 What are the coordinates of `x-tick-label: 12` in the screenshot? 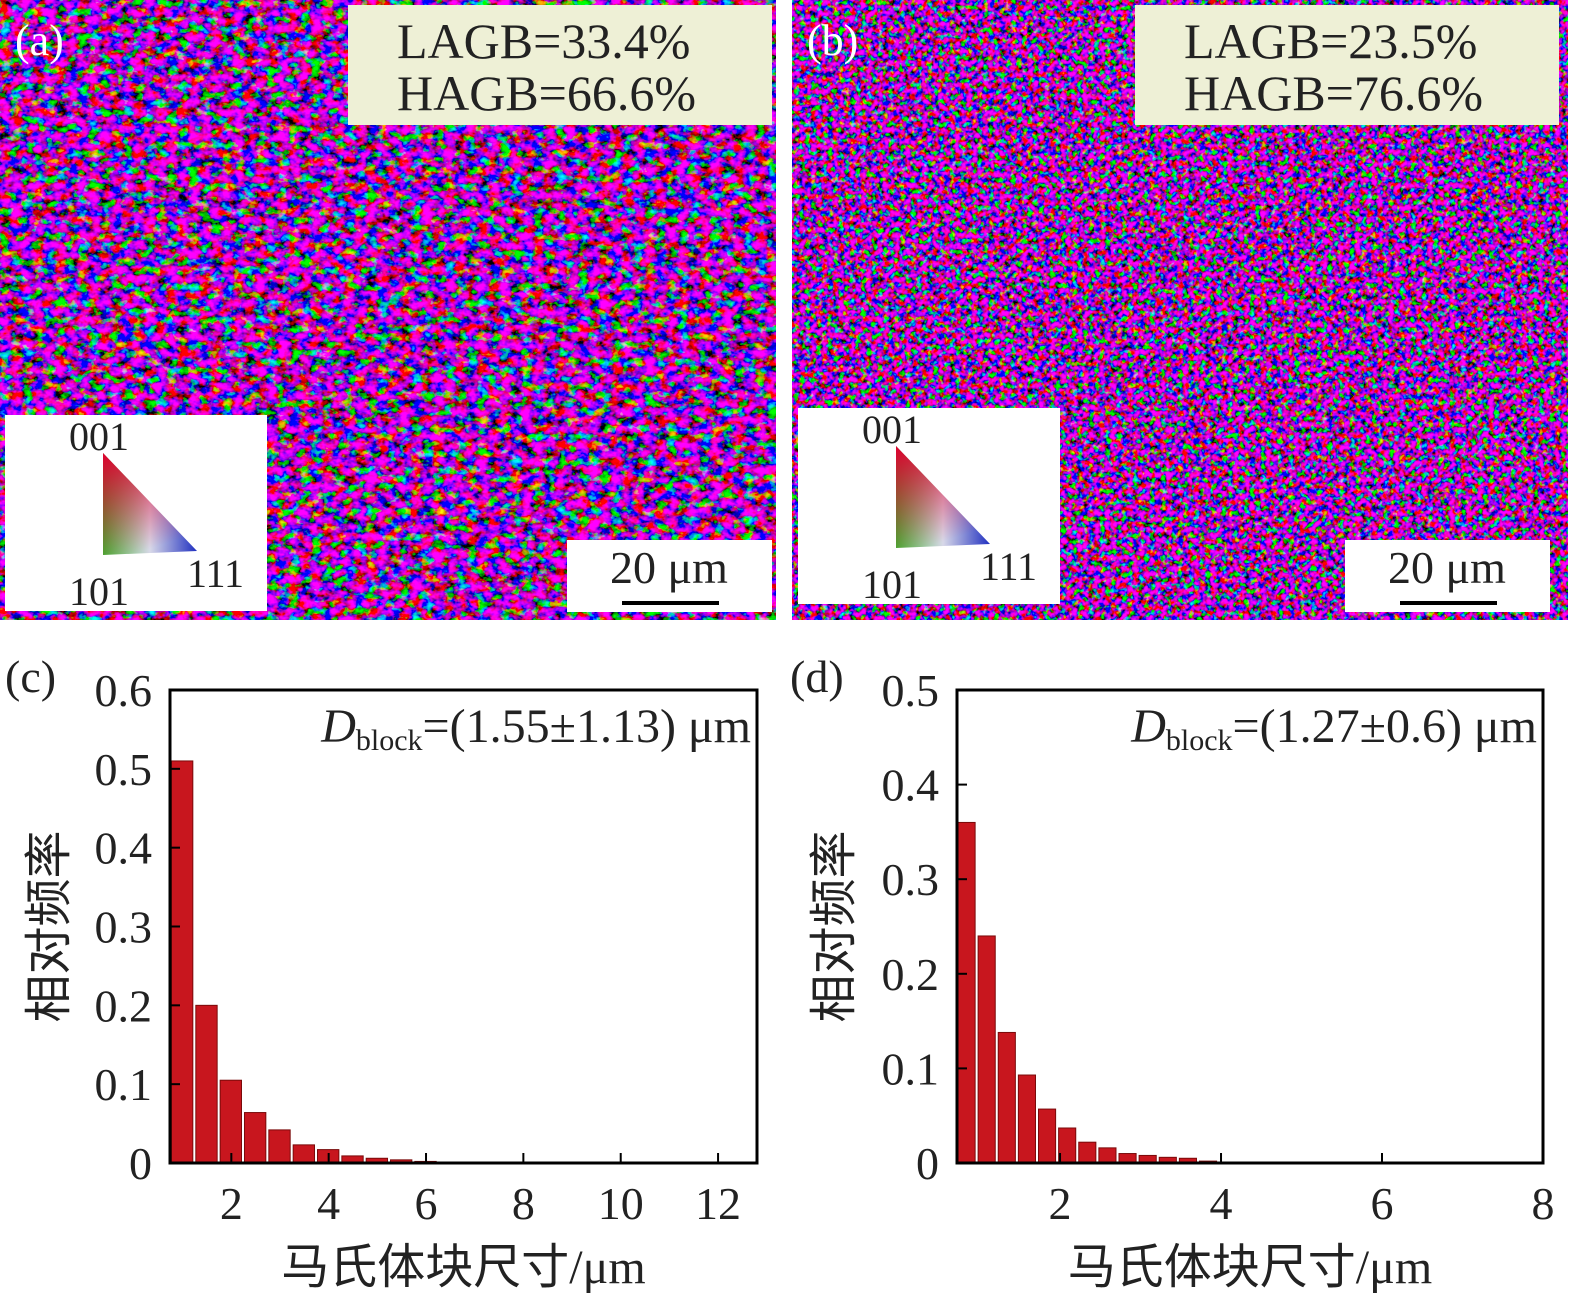 It's located at (718, 1203).